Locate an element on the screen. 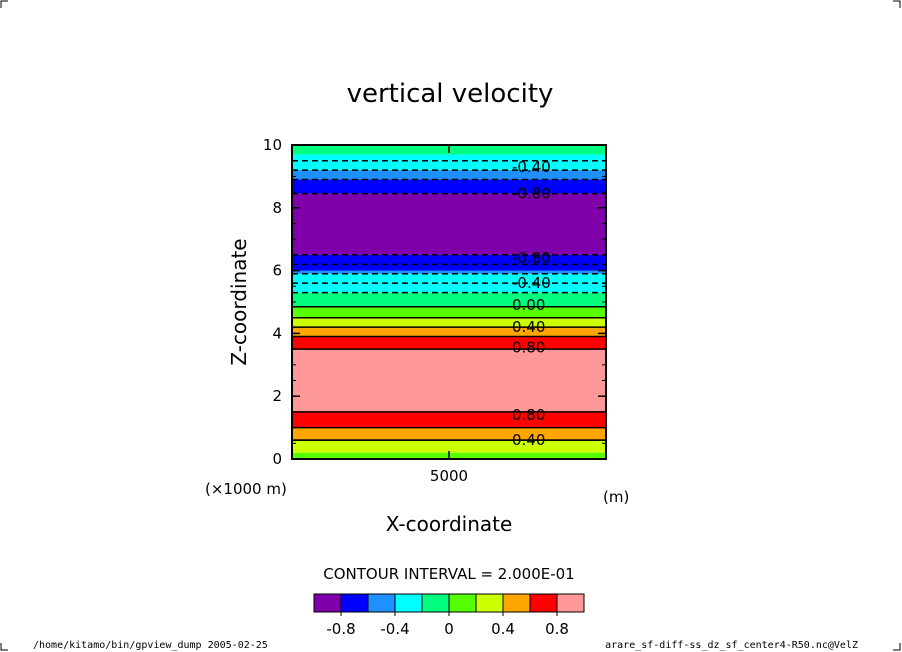  contour-label-0: 0.40 is located at coordinates (528, 440).